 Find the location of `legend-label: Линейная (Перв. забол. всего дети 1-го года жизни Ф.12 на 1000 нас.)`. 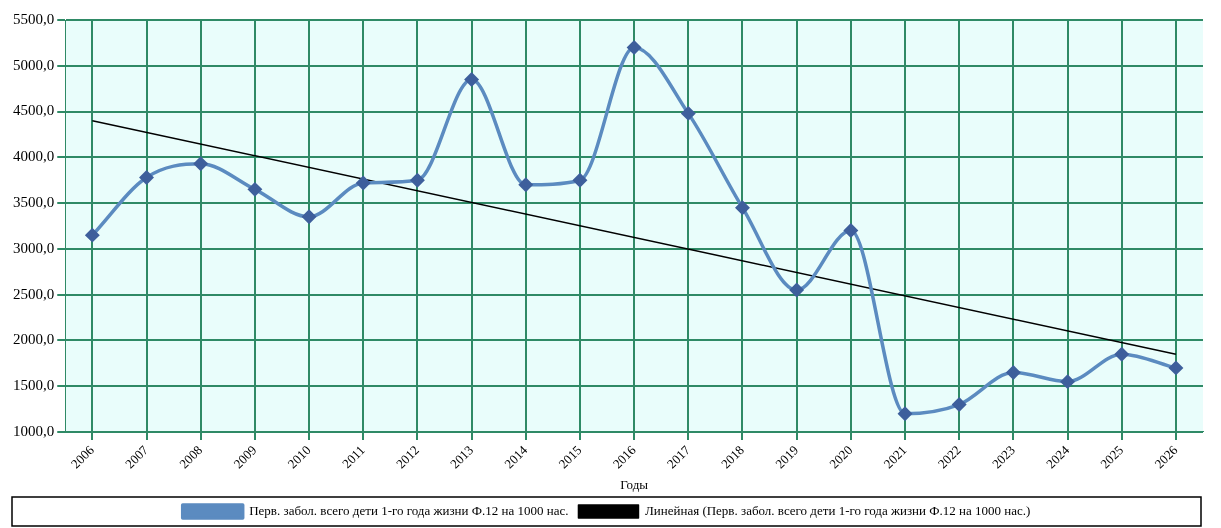

legend-label: Линейная (Перв. забол. всего дети 1-го года жизни Ф.12 на 1000 нас.) is located at coordinates (837, 510).